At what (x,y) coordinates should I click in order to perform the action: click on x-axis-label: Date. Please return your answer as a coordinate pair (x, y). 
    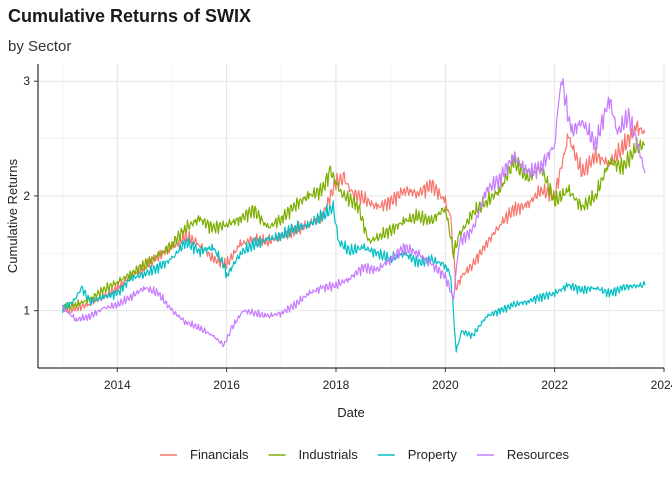
    Looking at the image, I should click on (350, 412).